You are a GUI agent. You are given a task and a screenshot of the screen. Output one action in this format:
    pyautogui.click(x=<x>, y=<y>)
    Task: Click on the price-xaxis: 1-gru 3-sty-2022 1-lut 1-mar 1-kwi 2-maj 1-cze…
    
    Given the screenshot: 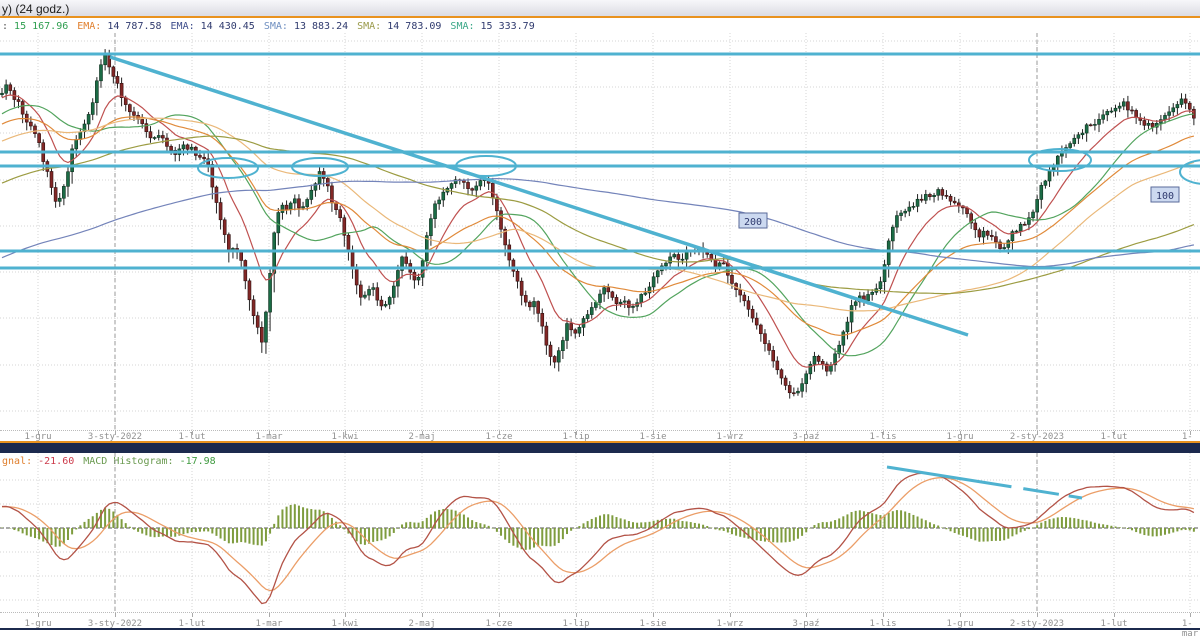 What is the action you would take?
    pyautogui.click(x=600, y=441)
    